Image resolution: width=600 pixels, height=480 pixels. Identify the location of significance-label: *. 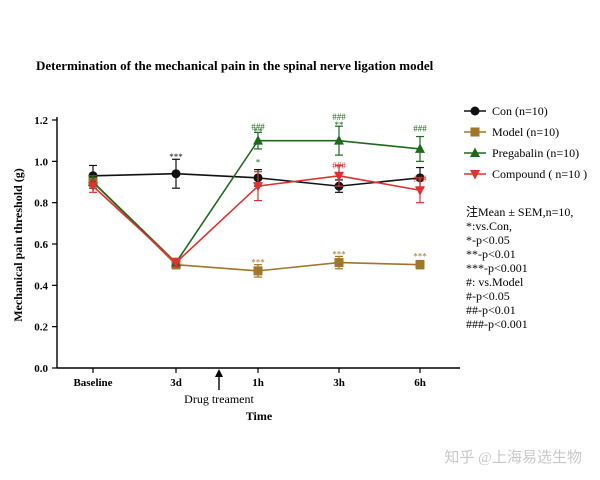
(258, 162).